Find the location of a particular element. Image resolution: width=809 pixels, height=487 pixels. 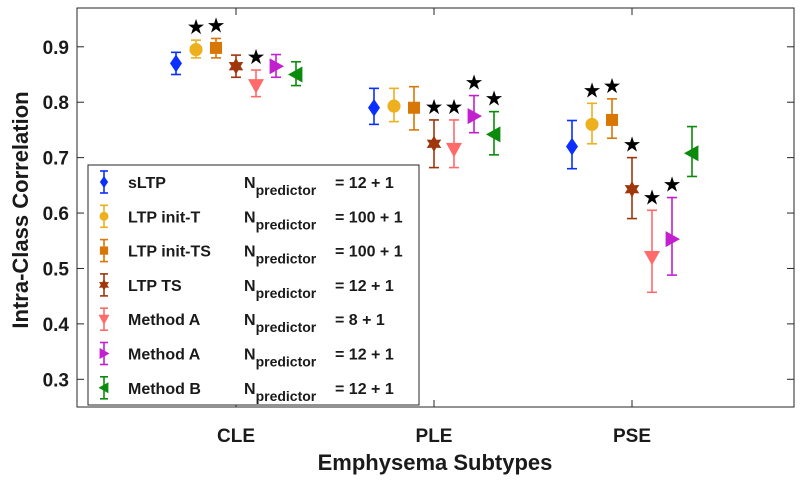

y-tick-label: 0.3 is located at coordinates (56, 380).